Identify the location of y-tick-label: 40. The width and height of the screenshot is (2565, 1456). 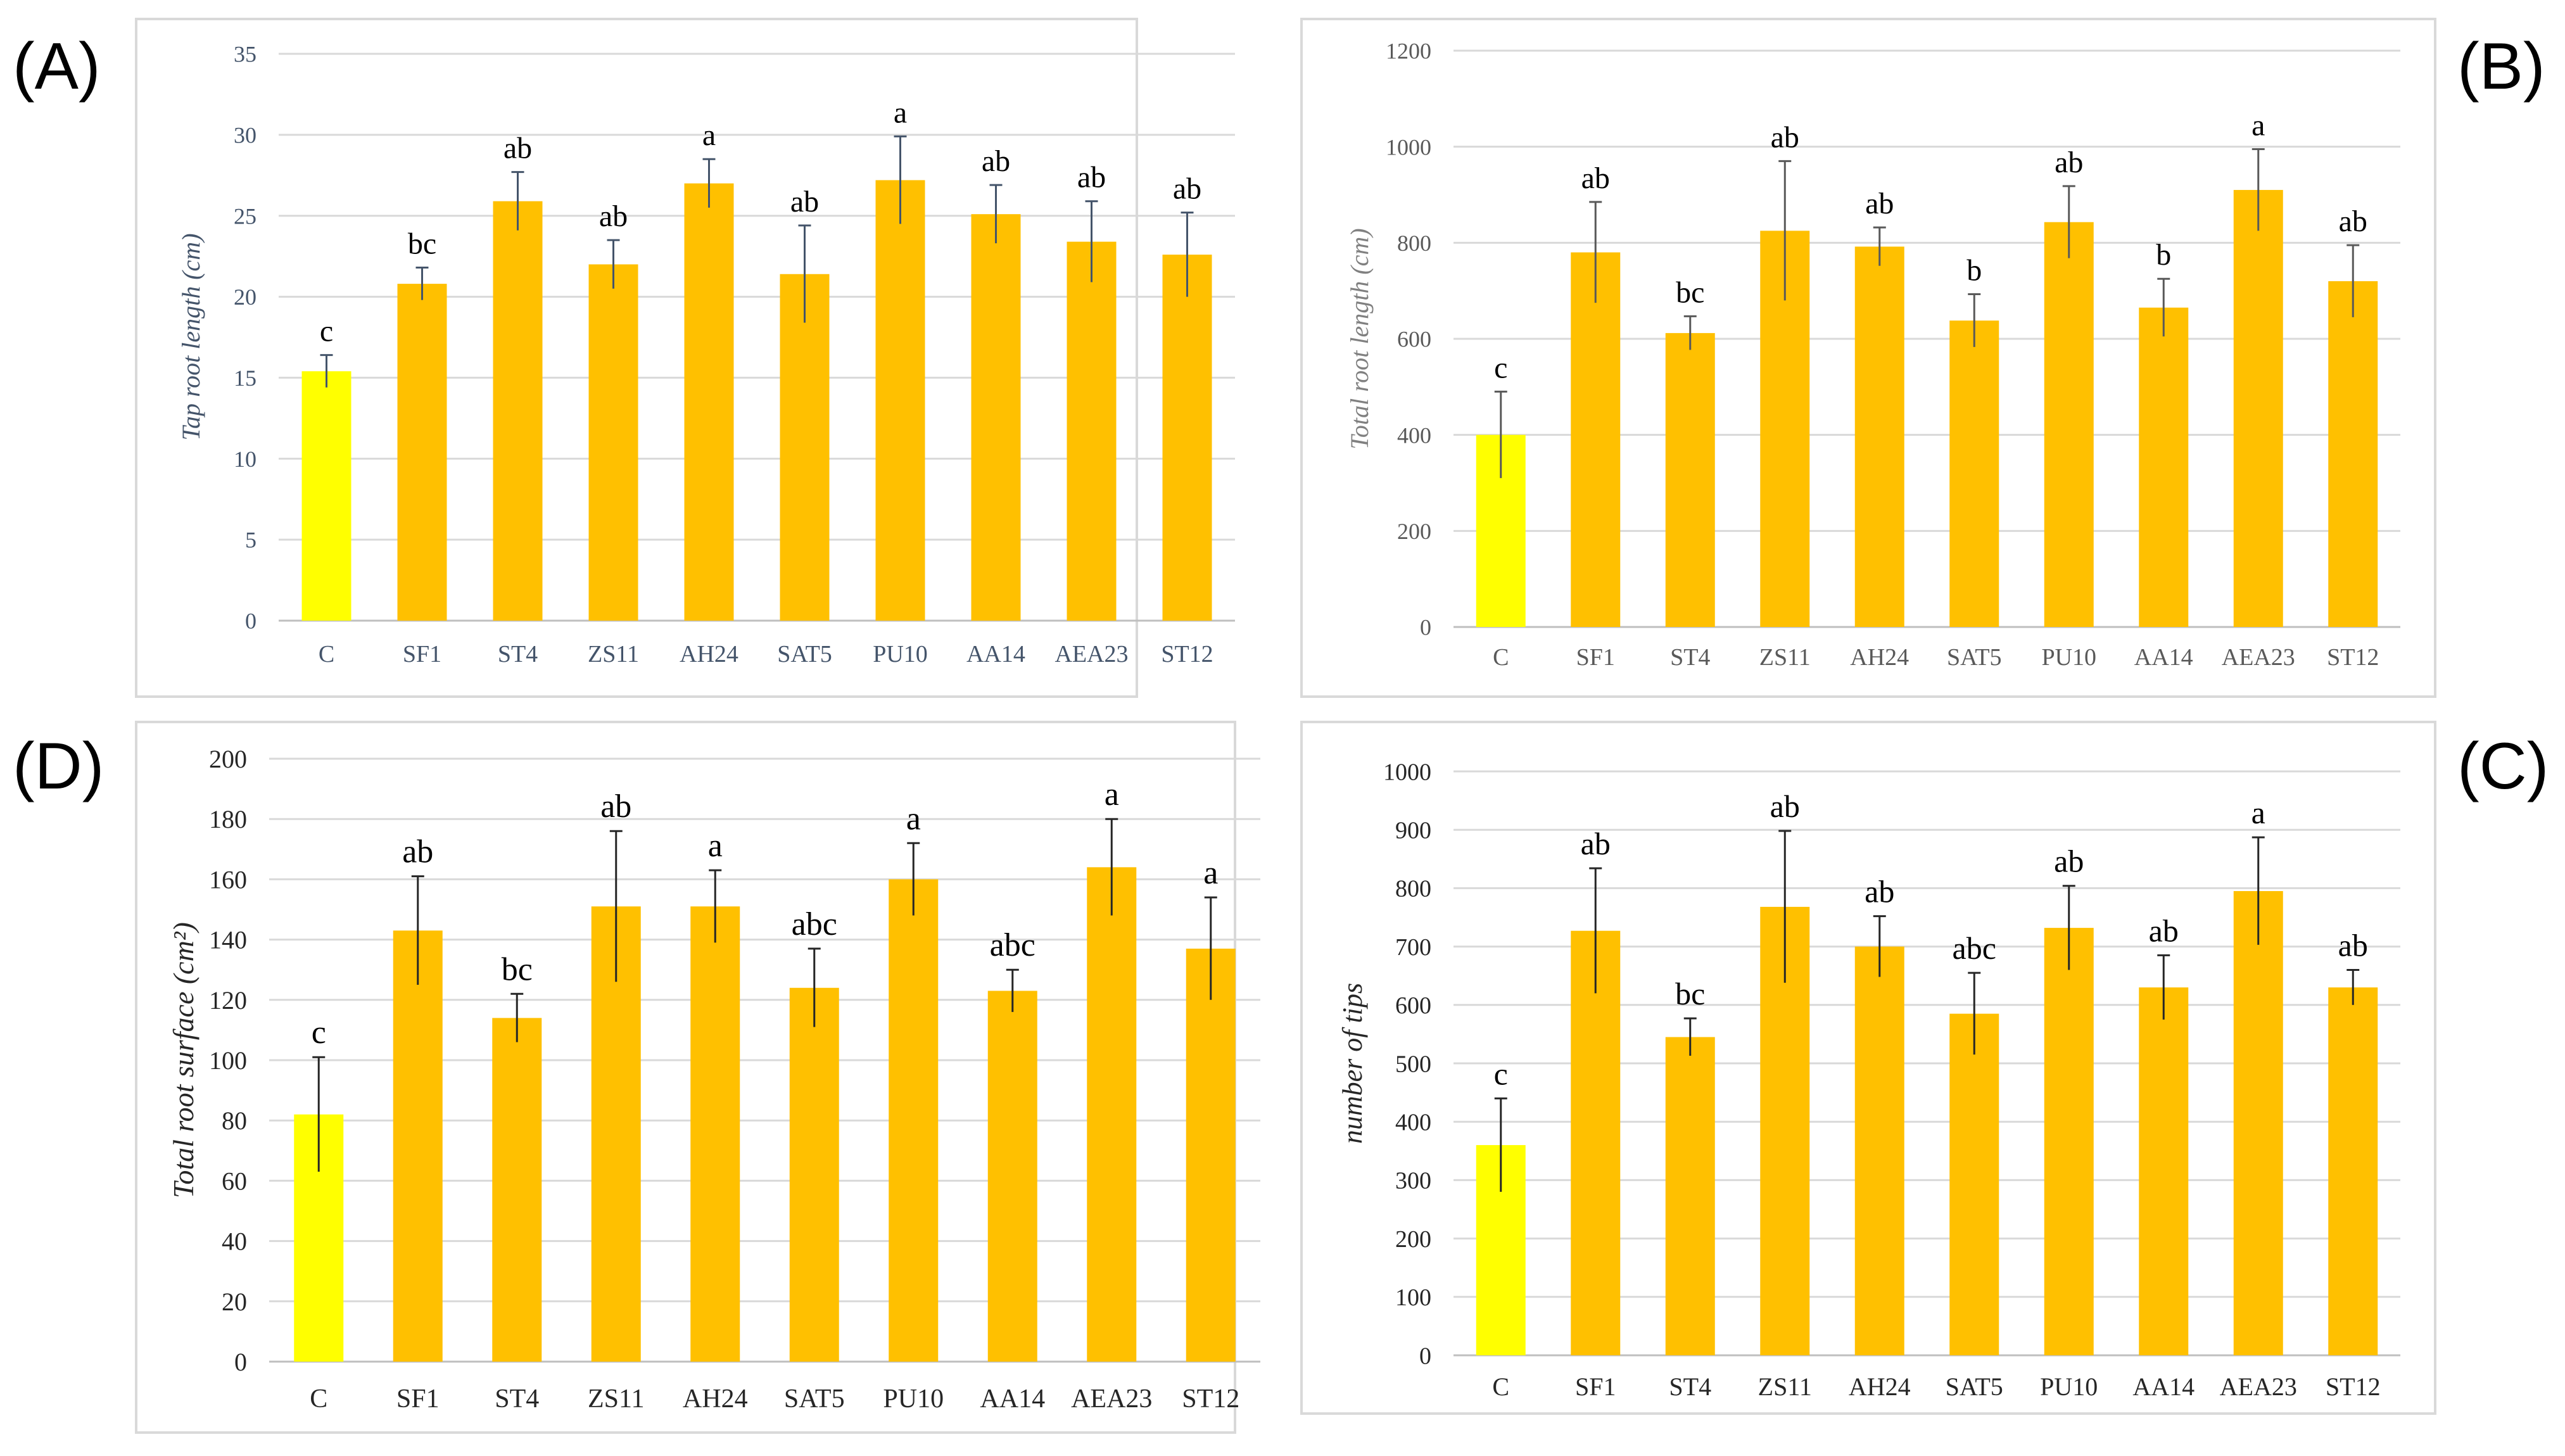
(234, 1241).